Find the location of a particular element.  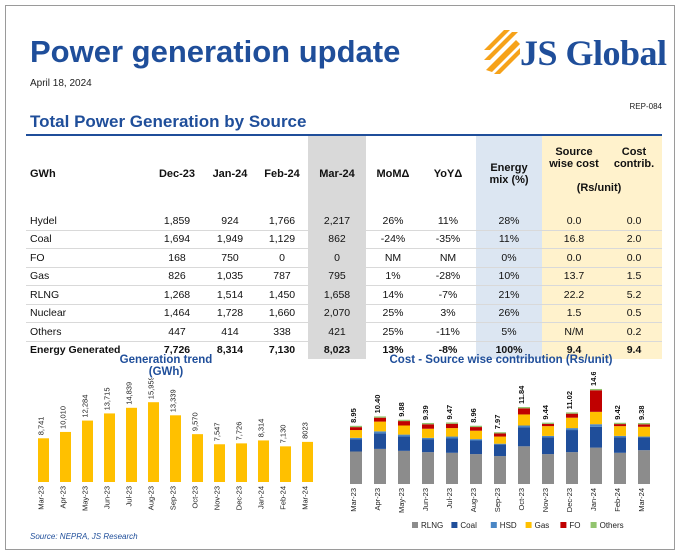

cost-total-label: 8.96 is located at coordinates (473, 415).